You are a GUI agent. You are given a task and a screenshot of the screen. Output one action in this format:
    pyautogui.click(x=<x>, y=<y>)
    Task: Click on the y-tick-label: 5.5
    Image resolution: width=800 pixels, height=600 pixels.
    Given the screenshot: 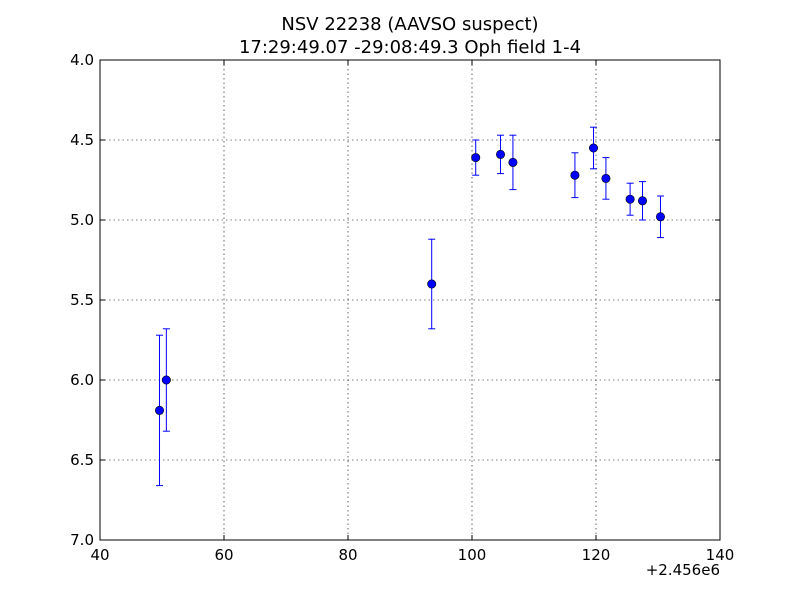 What is the action you would take?
    pyautogui.click(x=82, y=300)
    